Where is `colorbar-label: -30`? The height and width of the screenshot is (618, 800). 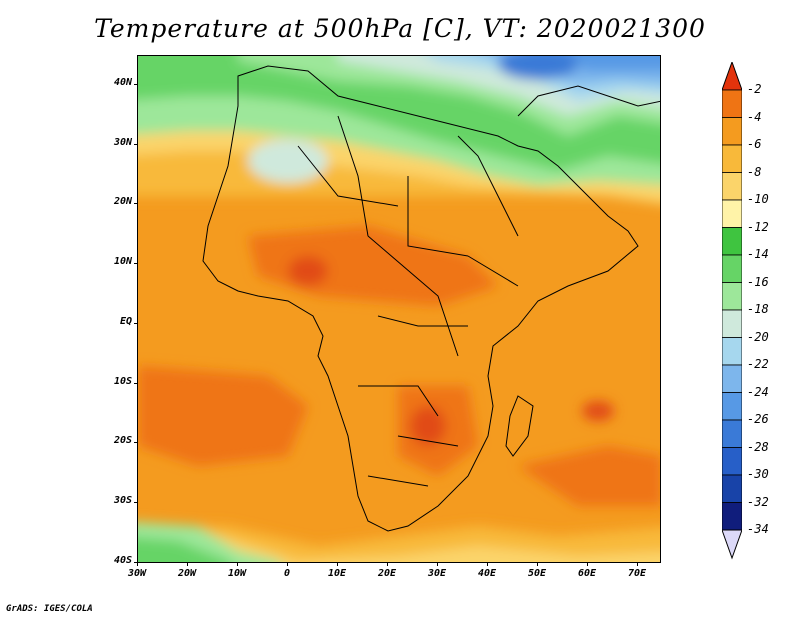
colorbar-label: -30 is located at coordinates (758, 474).